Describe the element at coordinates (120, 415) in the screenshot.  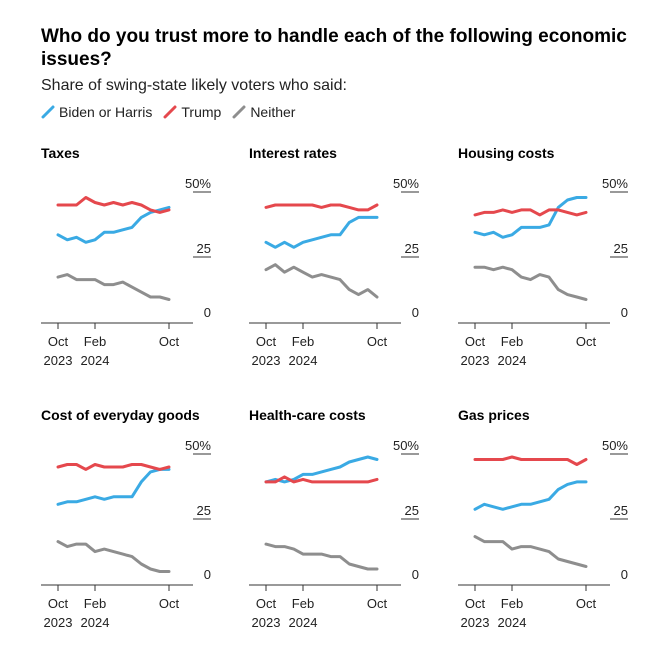
I see `panel-title: Cost of everyday goods` at that location.